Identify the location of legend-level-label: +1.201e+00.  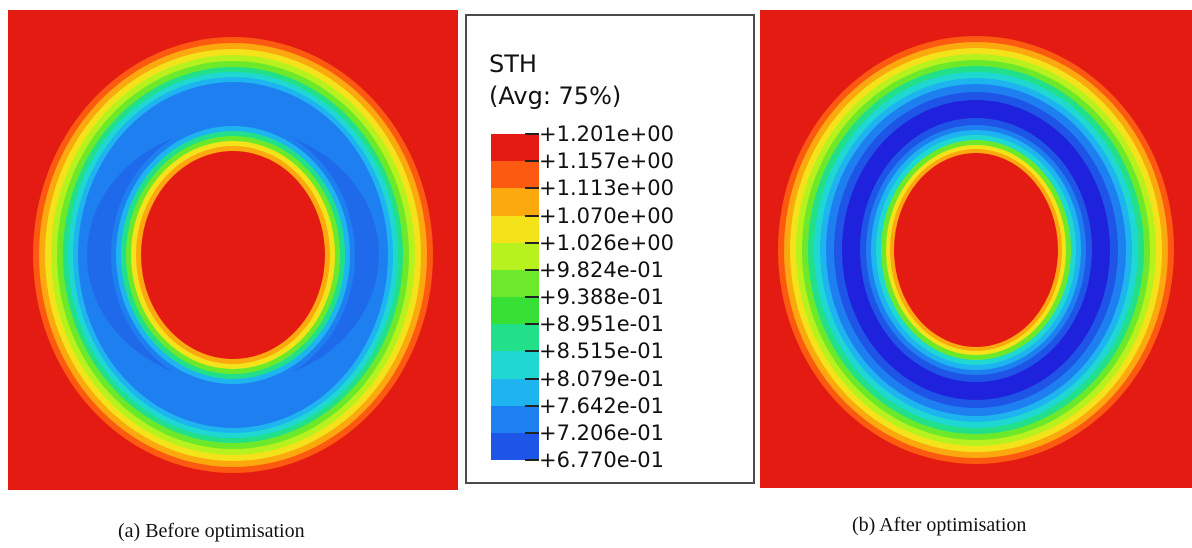
(606, 134).